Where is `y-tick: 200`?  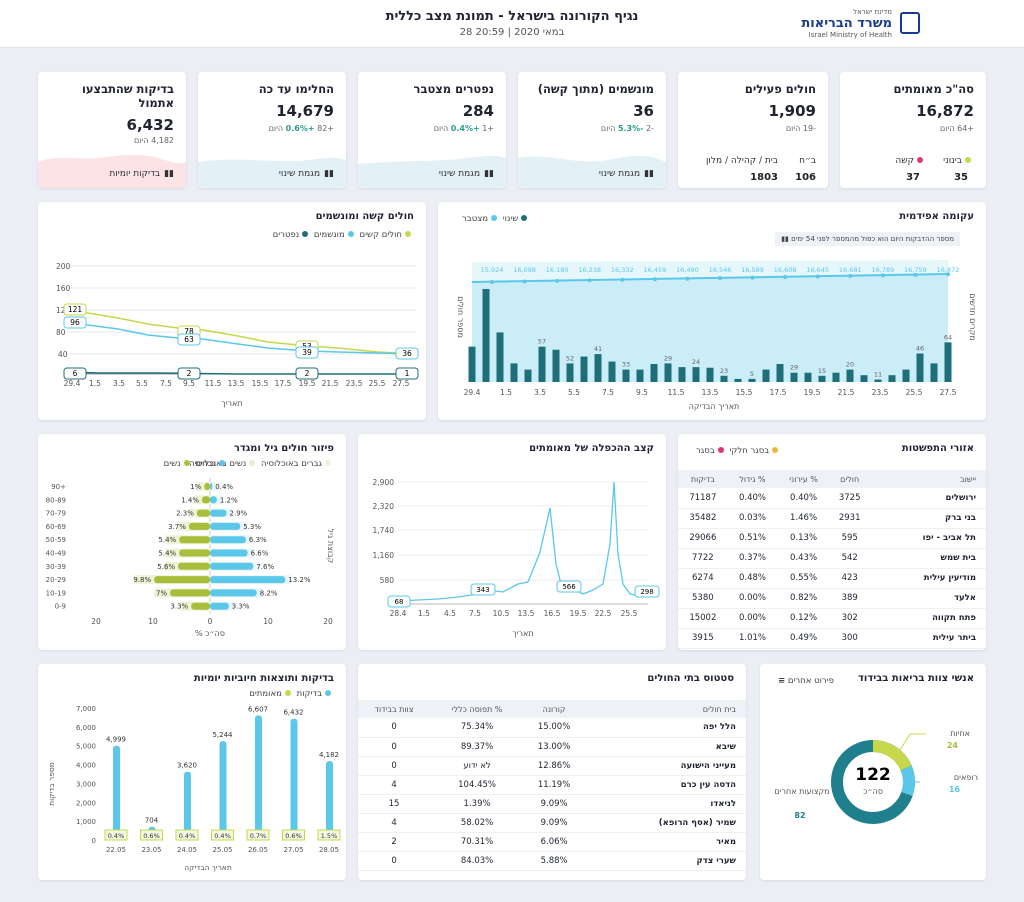
y-tick: 200 is located at coordinates (63, 266).